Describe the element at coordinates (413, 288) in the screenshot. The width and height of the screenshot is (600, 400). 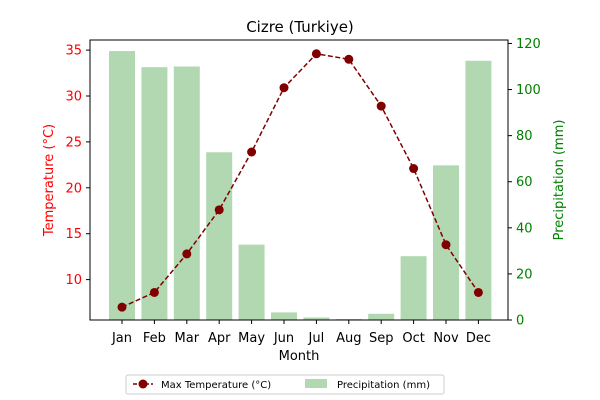
I see `precipitation-bar-oct` at that location.